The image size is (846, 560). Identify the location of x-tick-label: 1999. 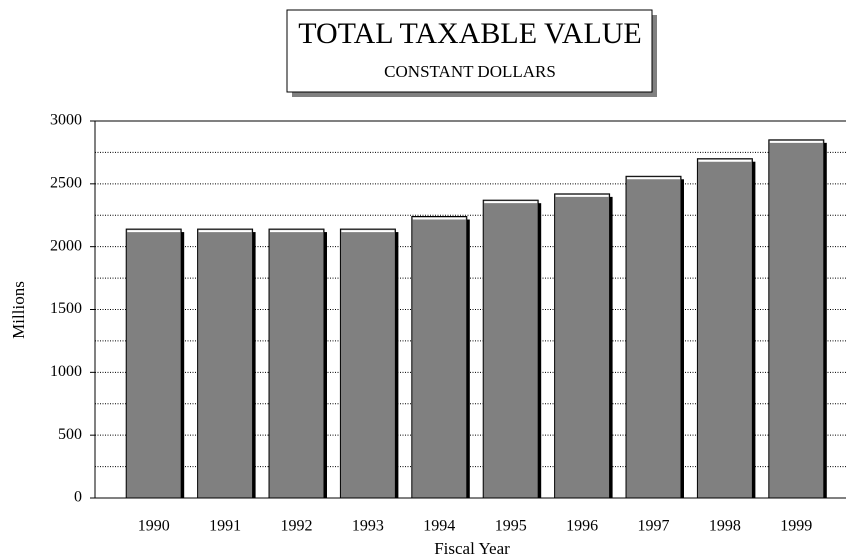
(796, 526).